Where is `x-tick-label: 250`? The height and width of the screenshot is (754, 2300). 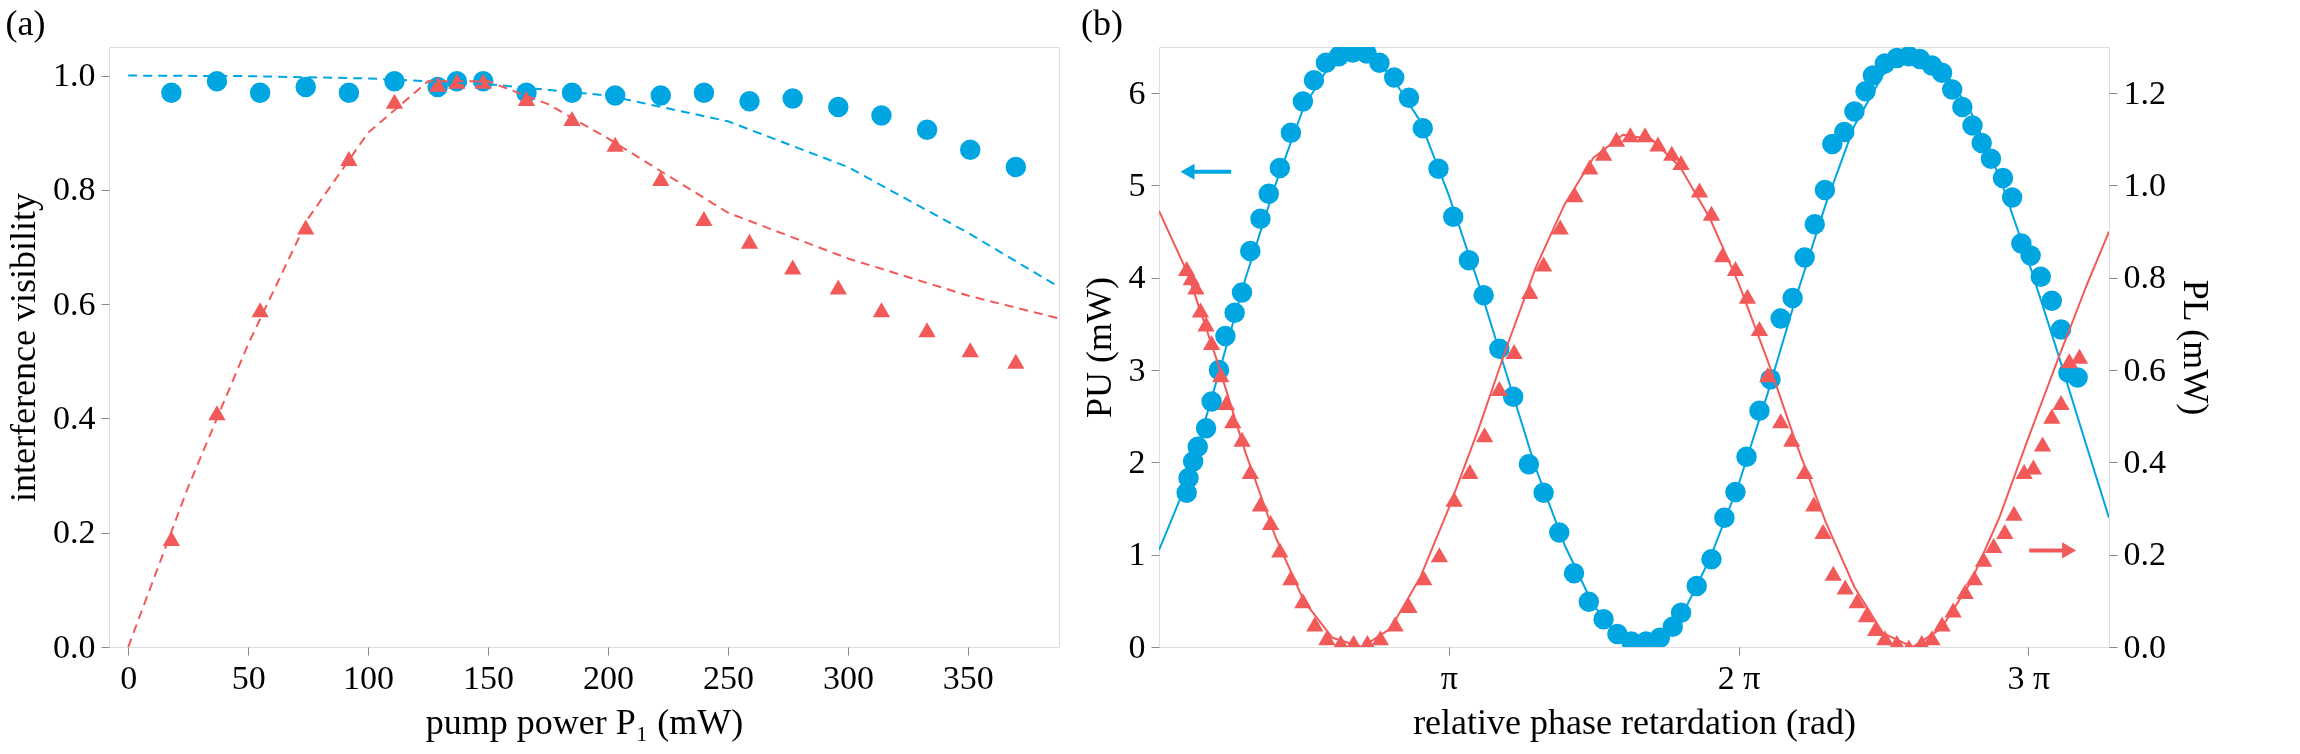 x-tick-label: 250 is located at coordinates (728, 677).